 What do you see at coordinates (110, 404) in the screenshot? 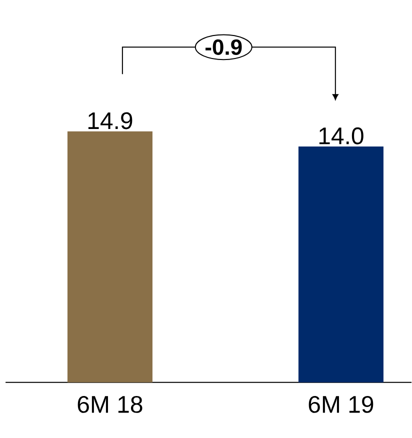
I see `x-tick-label: 6M 18` at bounding box center [110, 404].